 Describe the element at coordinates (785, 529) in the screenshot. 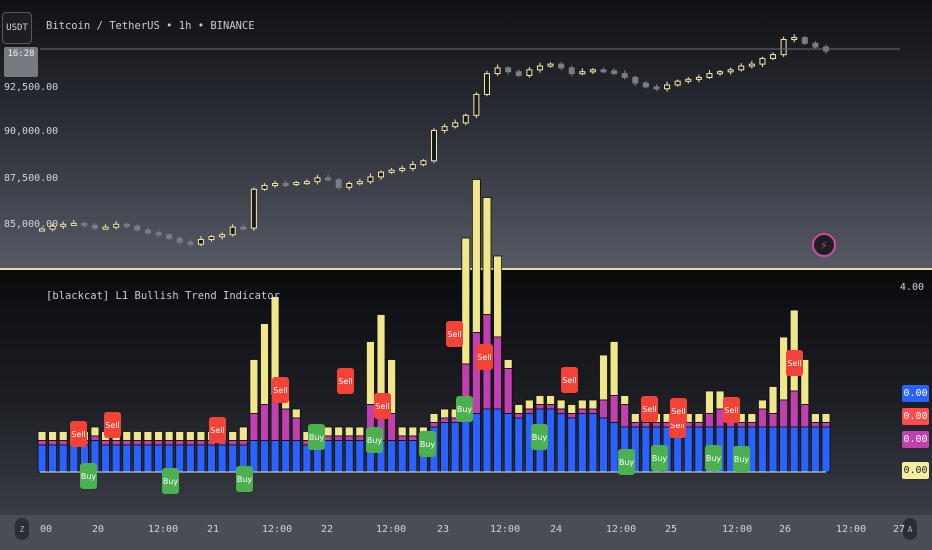

I see `time-tick: 26` at that location.